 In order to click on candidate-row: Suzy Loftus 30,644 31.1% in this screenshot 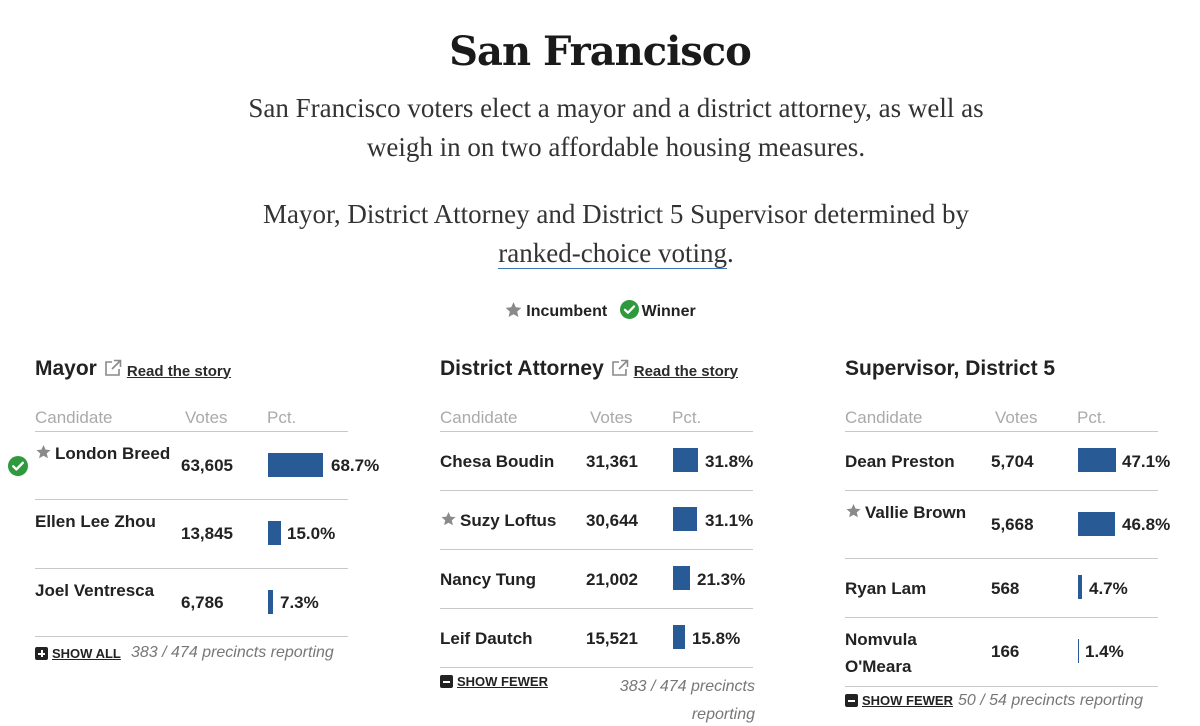, I will do `click(596, 520)`.